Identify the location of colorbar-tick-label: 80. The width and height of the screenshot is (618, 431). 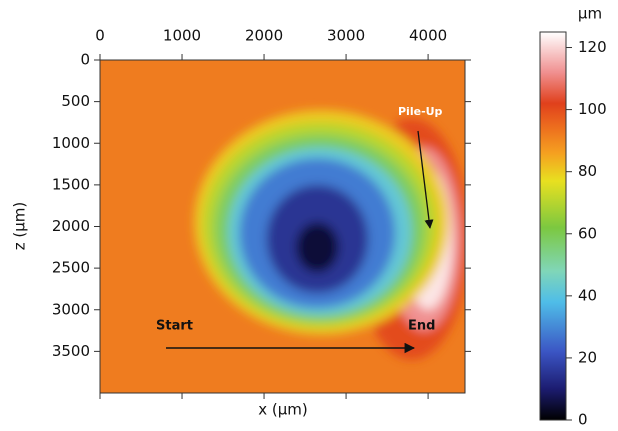
(587, 171).